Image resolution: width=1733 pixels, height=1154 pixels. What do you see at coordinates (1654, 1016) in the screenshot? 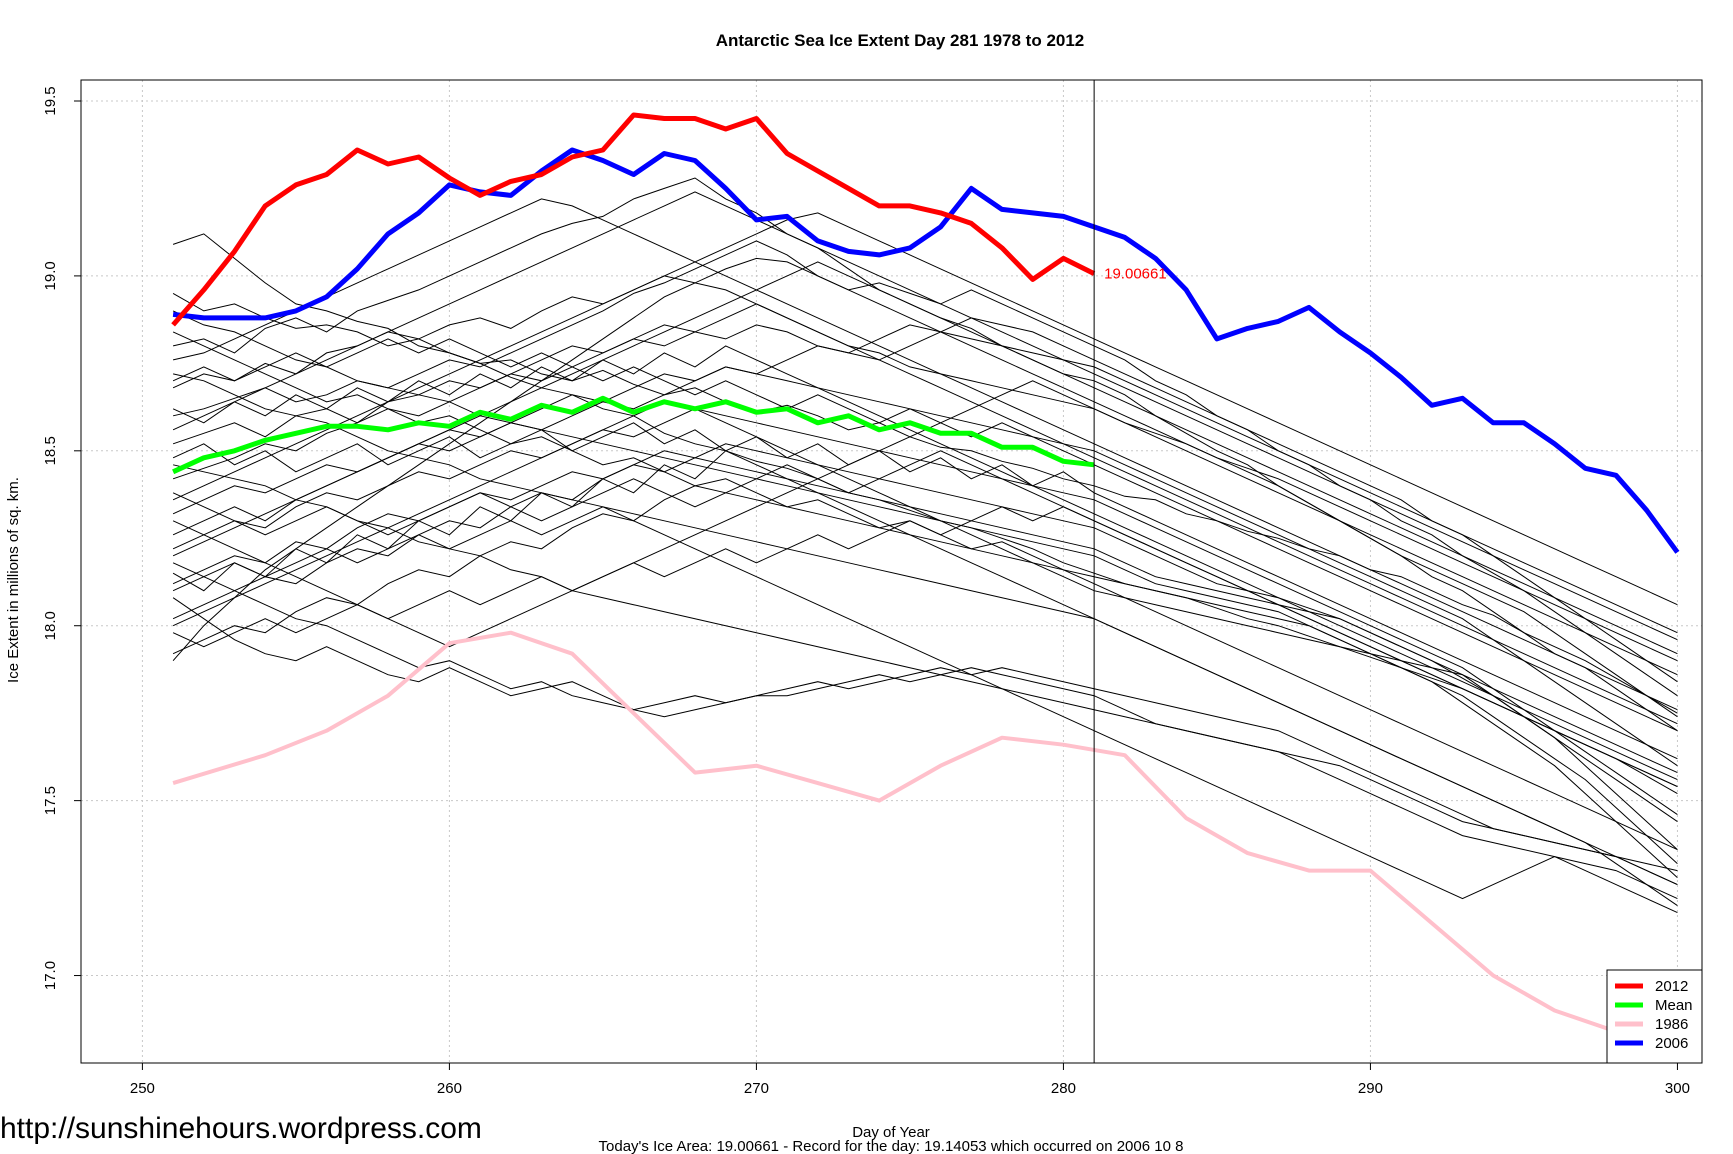
I see `legend: 2012 Mean 1986 2006` at bounding box center [1654, 1016].